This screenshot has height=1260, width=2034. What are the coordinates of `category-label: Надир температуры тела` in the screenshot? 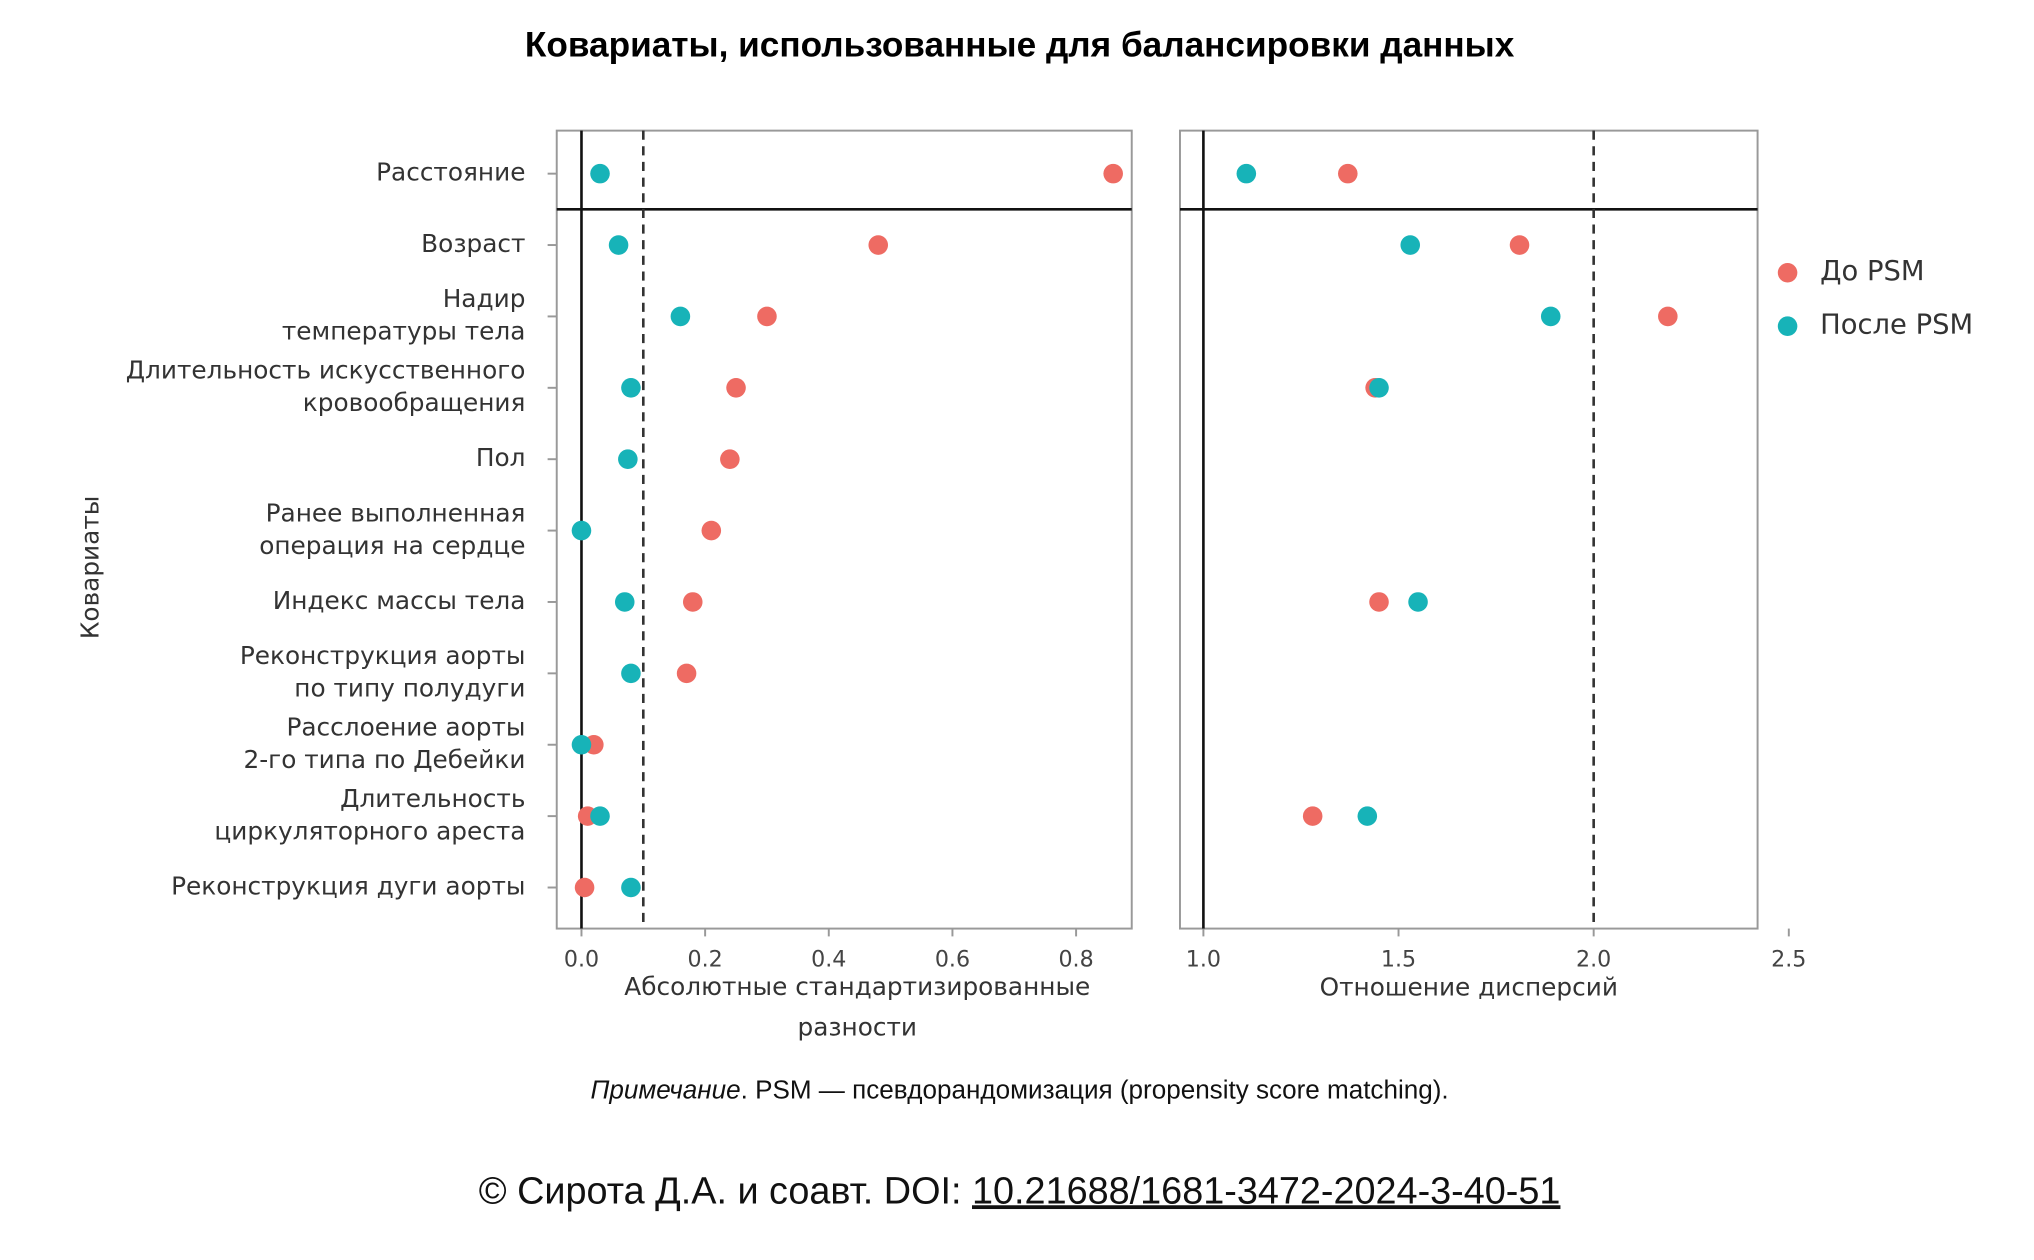 It's located at (404, 315).